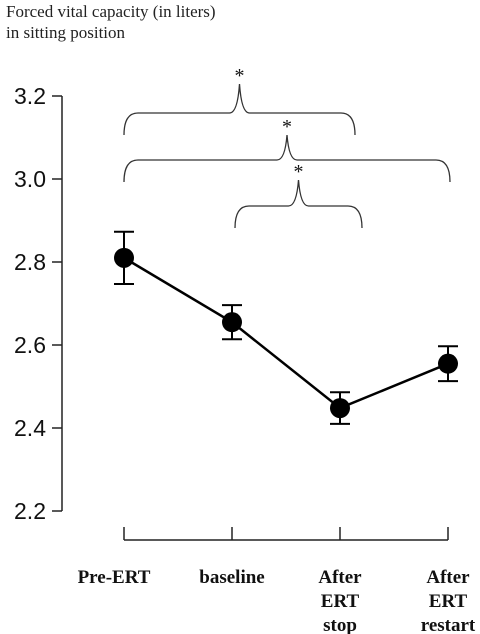  I want to click on y-tick-label: 2.4, so click(30, 428).